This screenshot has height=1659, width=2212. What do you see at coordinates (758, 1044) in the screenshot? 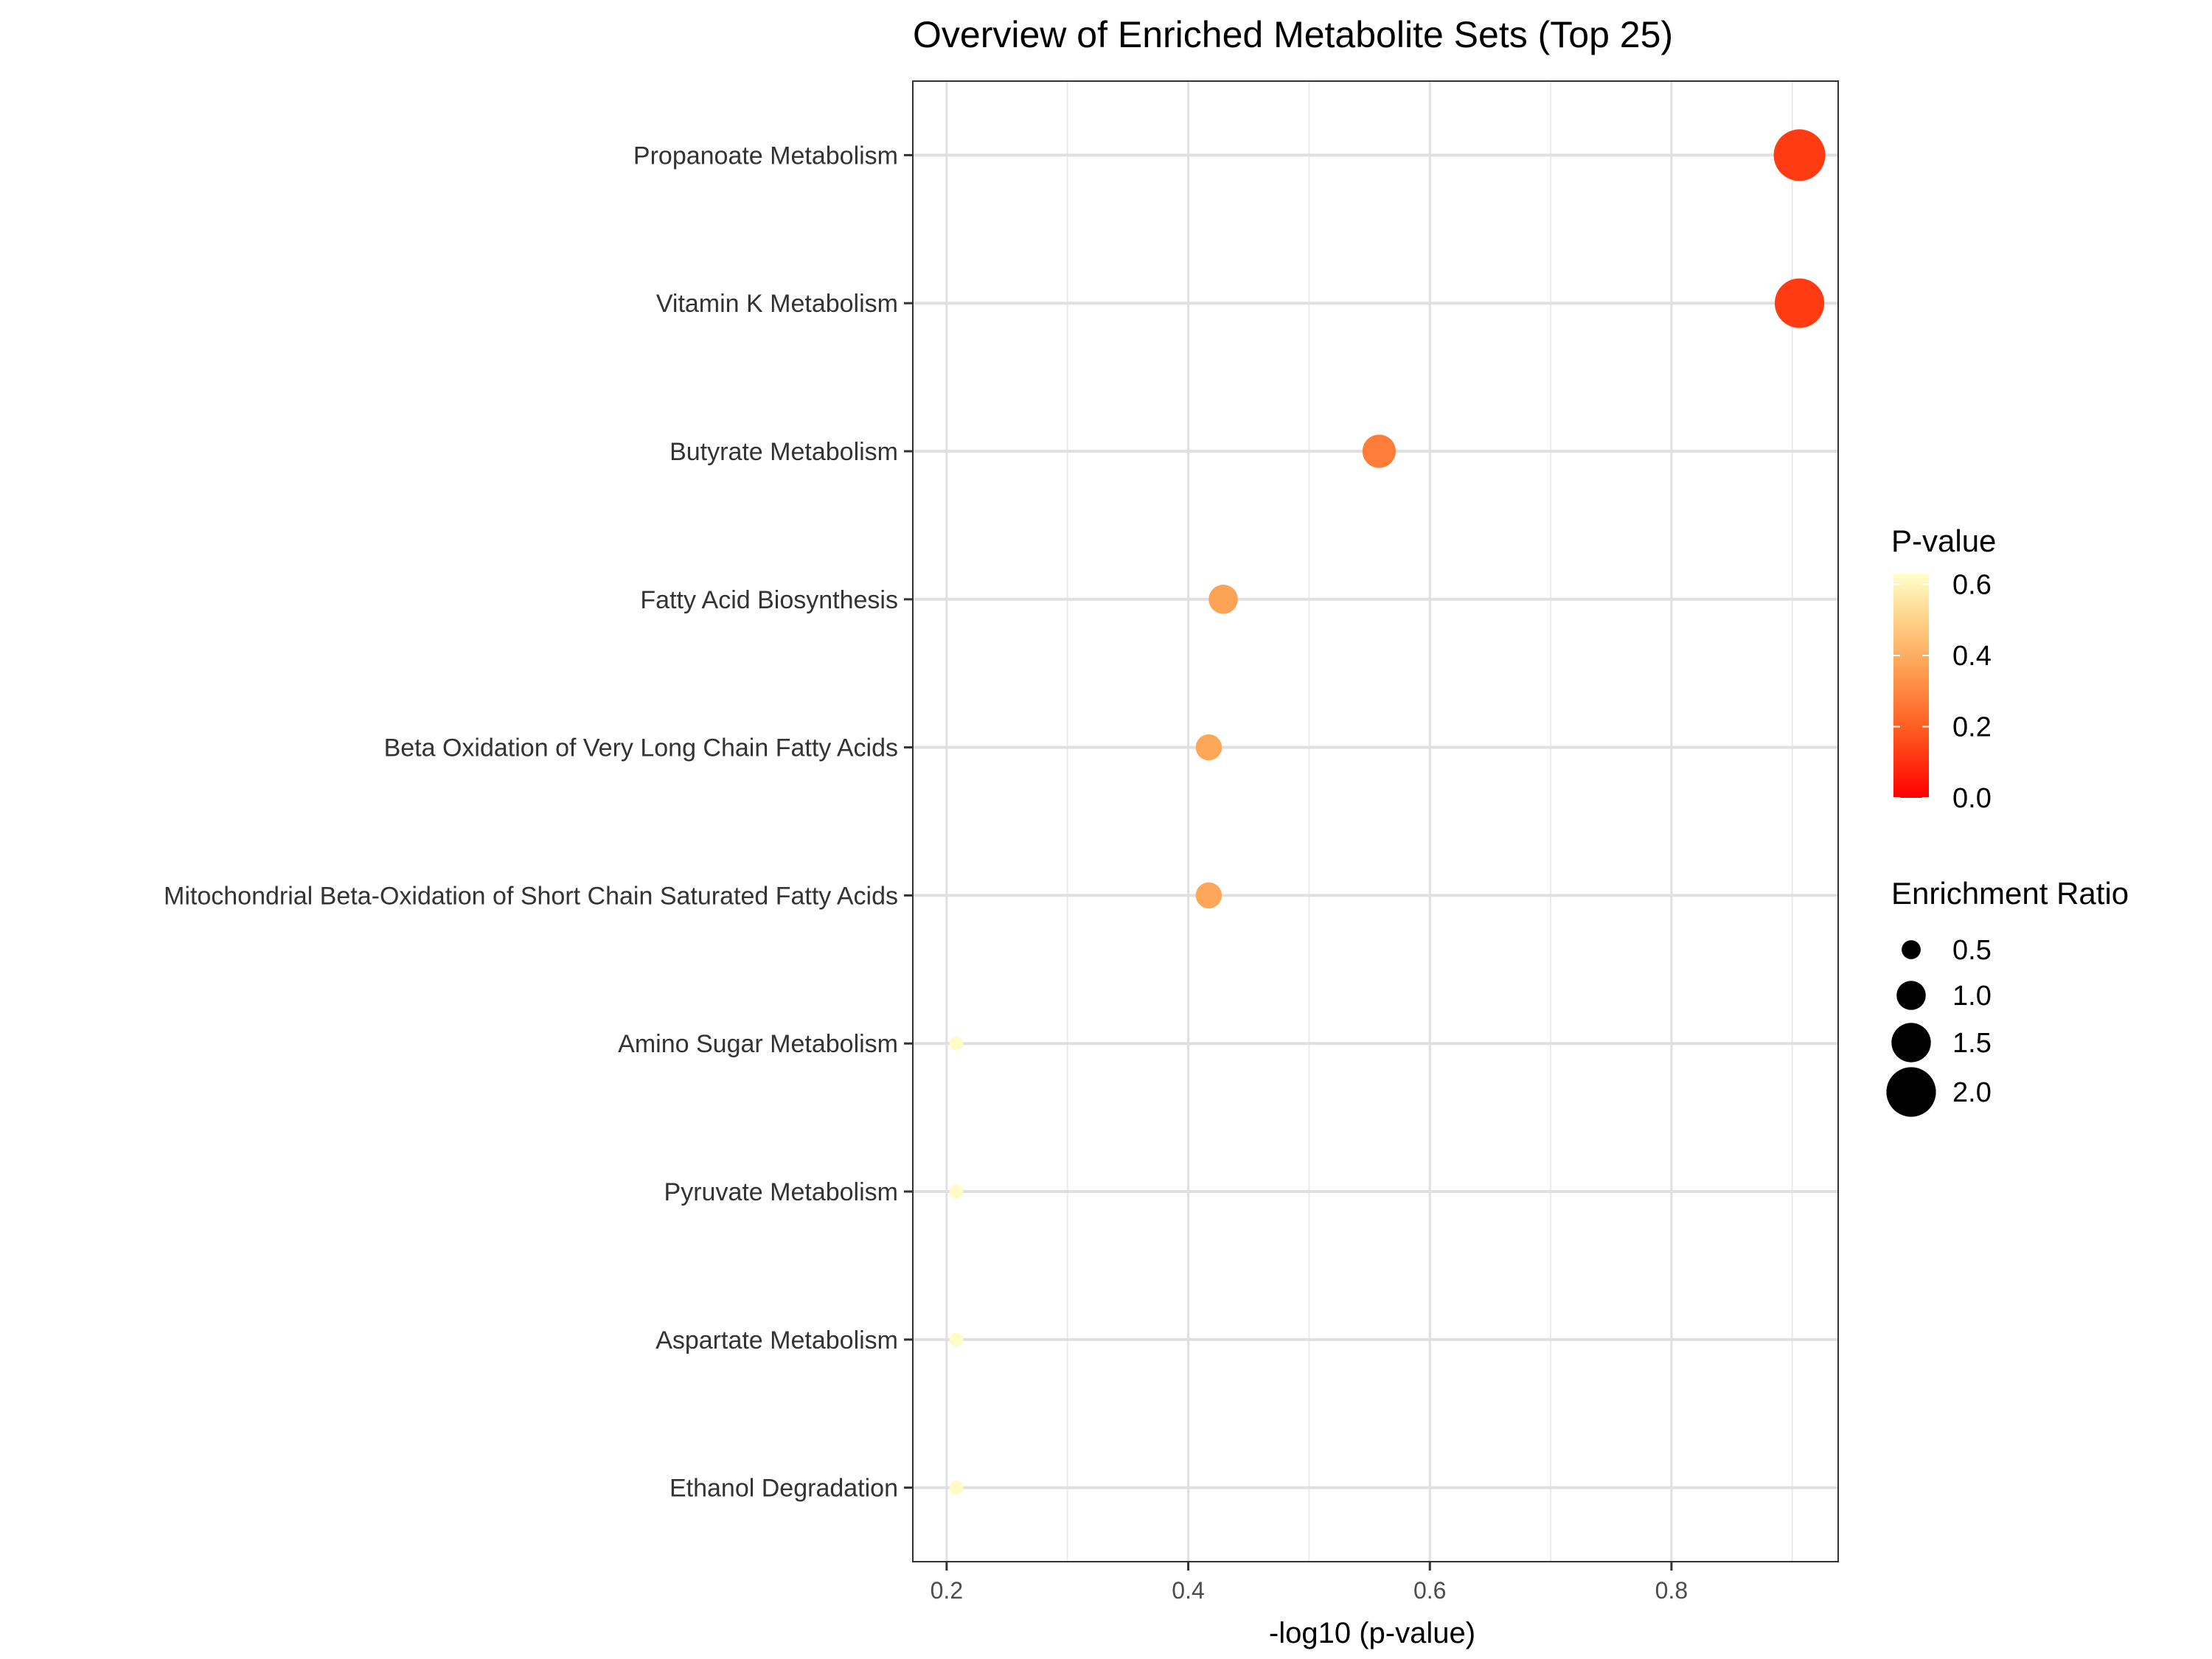
I see `category-label: Amino Sugar Metabolism` at bounding box center [758, 1044].